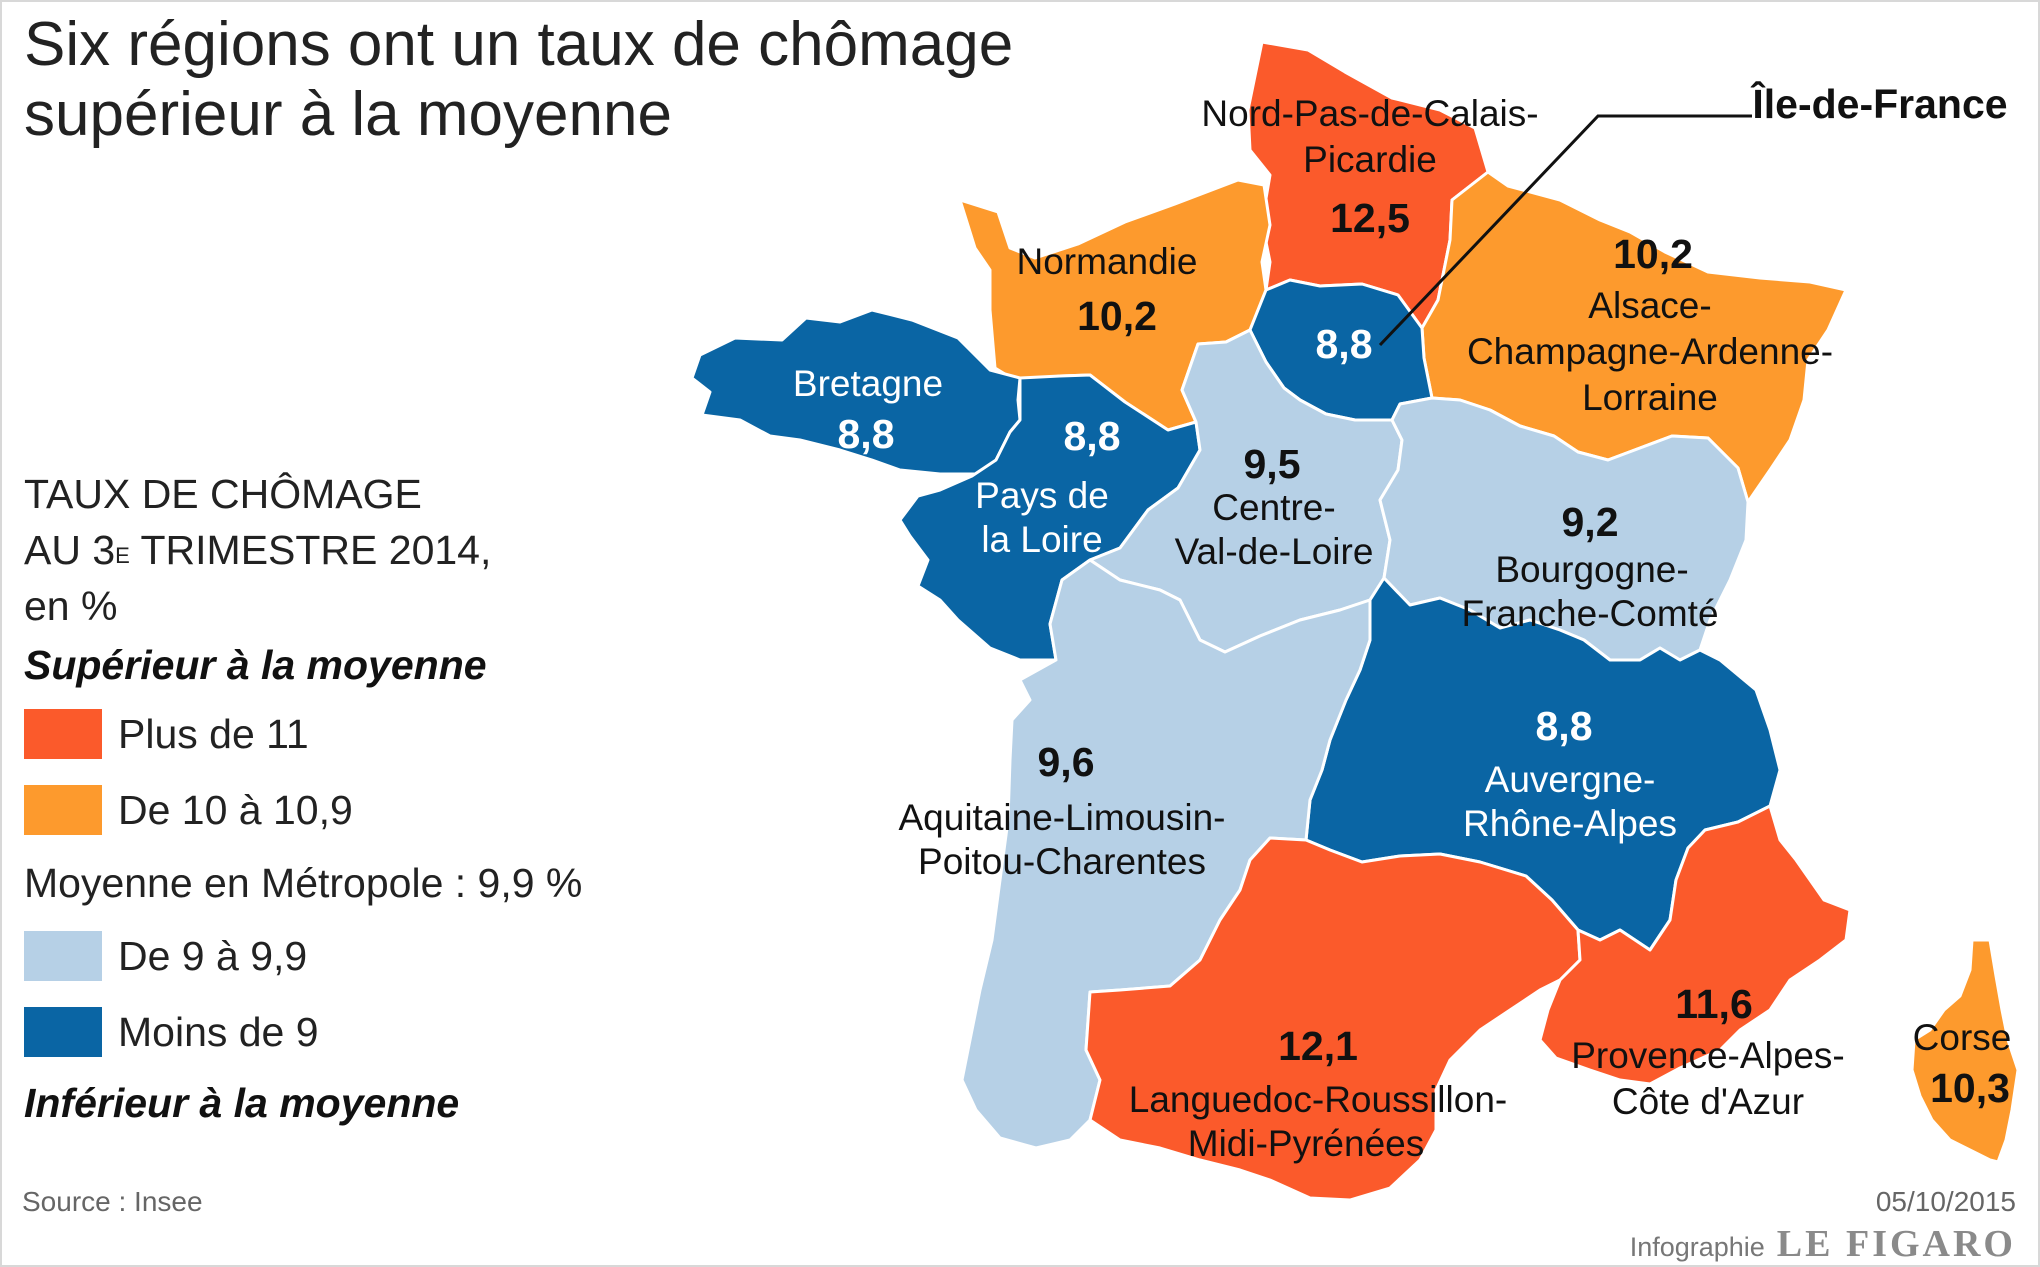  I want to click on region-value-idf: 8,8, so click(1344, 344).